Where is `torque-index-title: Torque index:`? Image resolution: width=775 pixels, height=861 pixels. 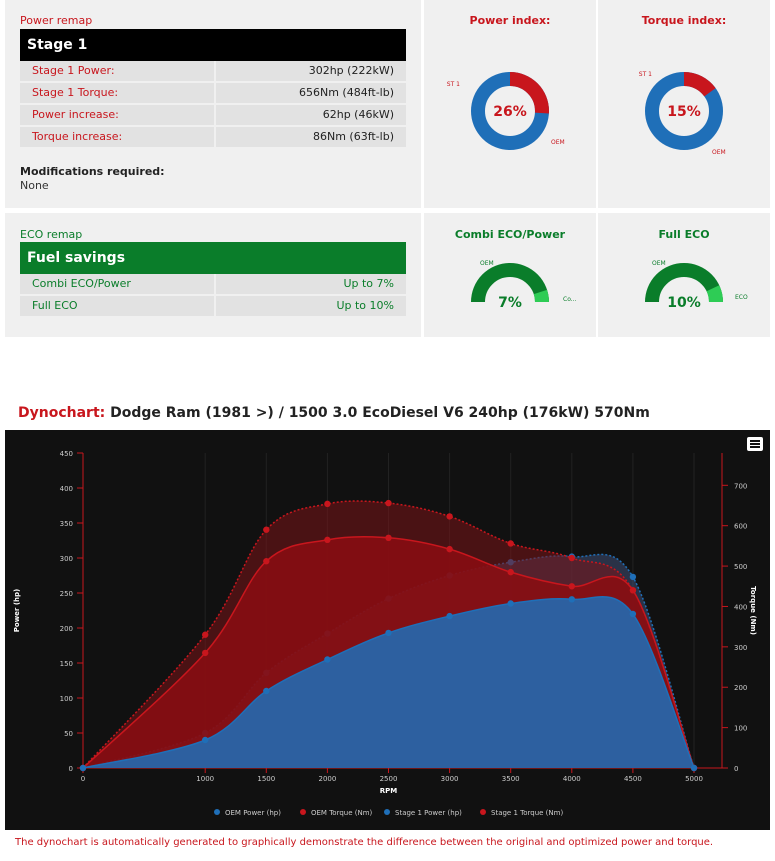 torque-index-title: Torque index: is located at coordinates (684, 20).